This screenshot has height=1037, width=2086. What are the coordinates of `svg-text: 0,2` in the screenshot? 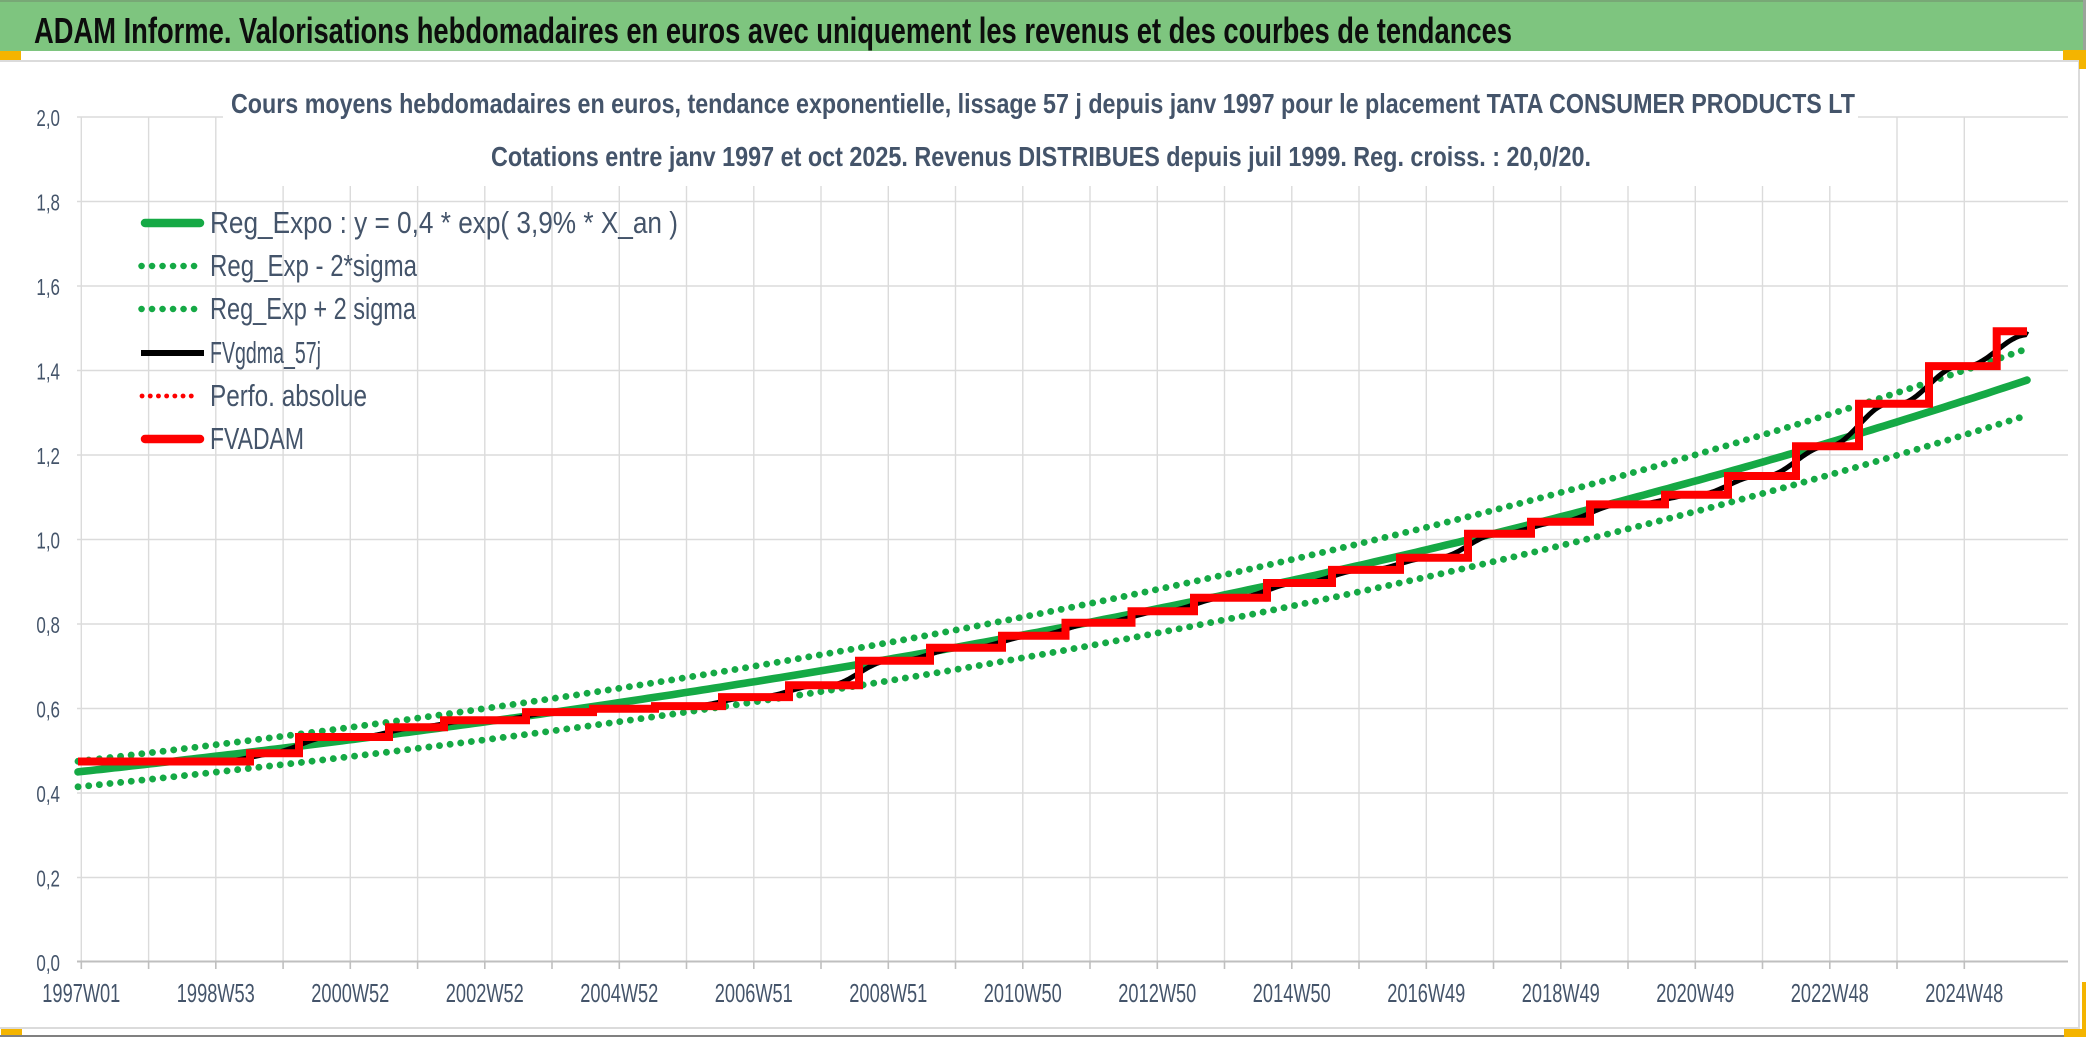 It's located at (48, 879).